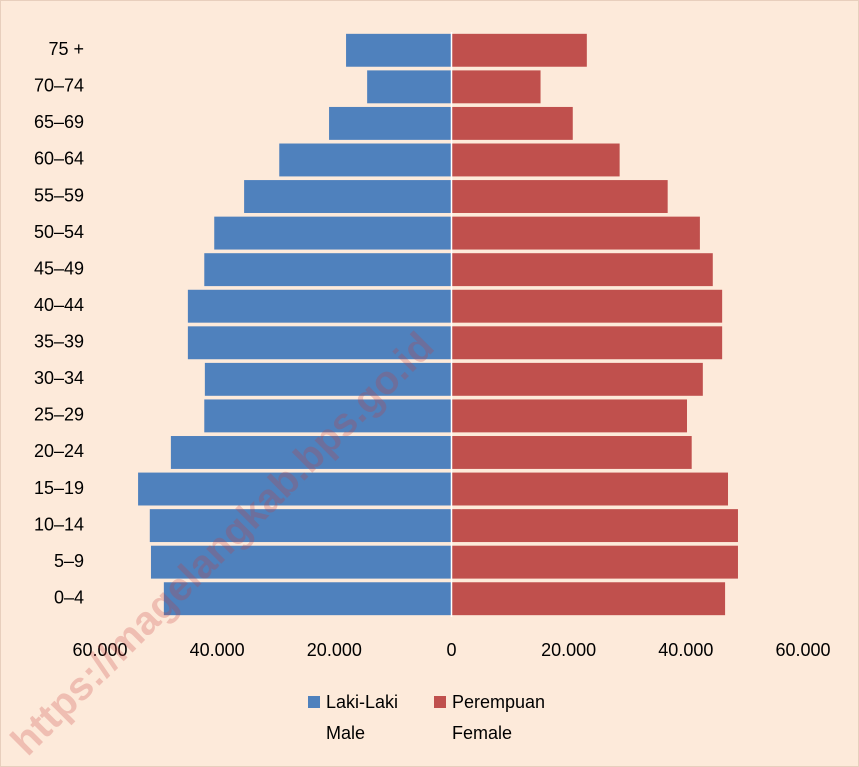 The width and height of the screenshot is (859, 767). Describe the element at coordinates (59, 232) in the screenshot. I see `category-label: 50–54` at that location.